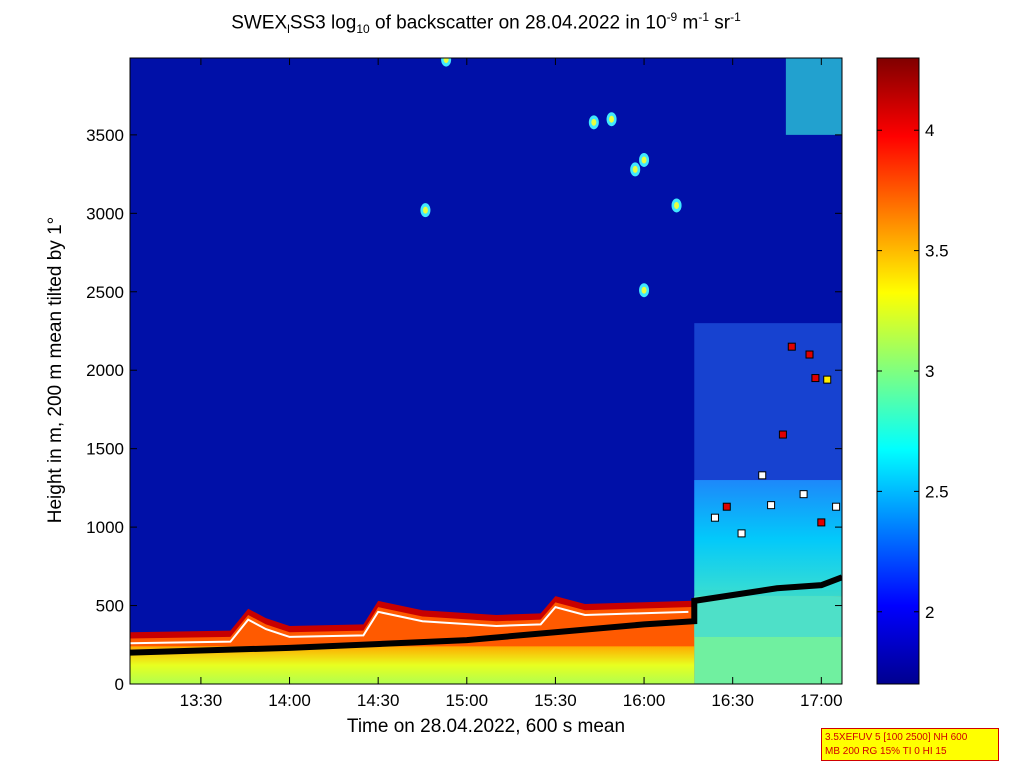 Image resolution: width=1023 pixels, height=767 pixels. What do you see at coordinates (929, 371) in the screenshot?
I see `colorbar-tick-label-2: 3` at bounding box center [929, 371].